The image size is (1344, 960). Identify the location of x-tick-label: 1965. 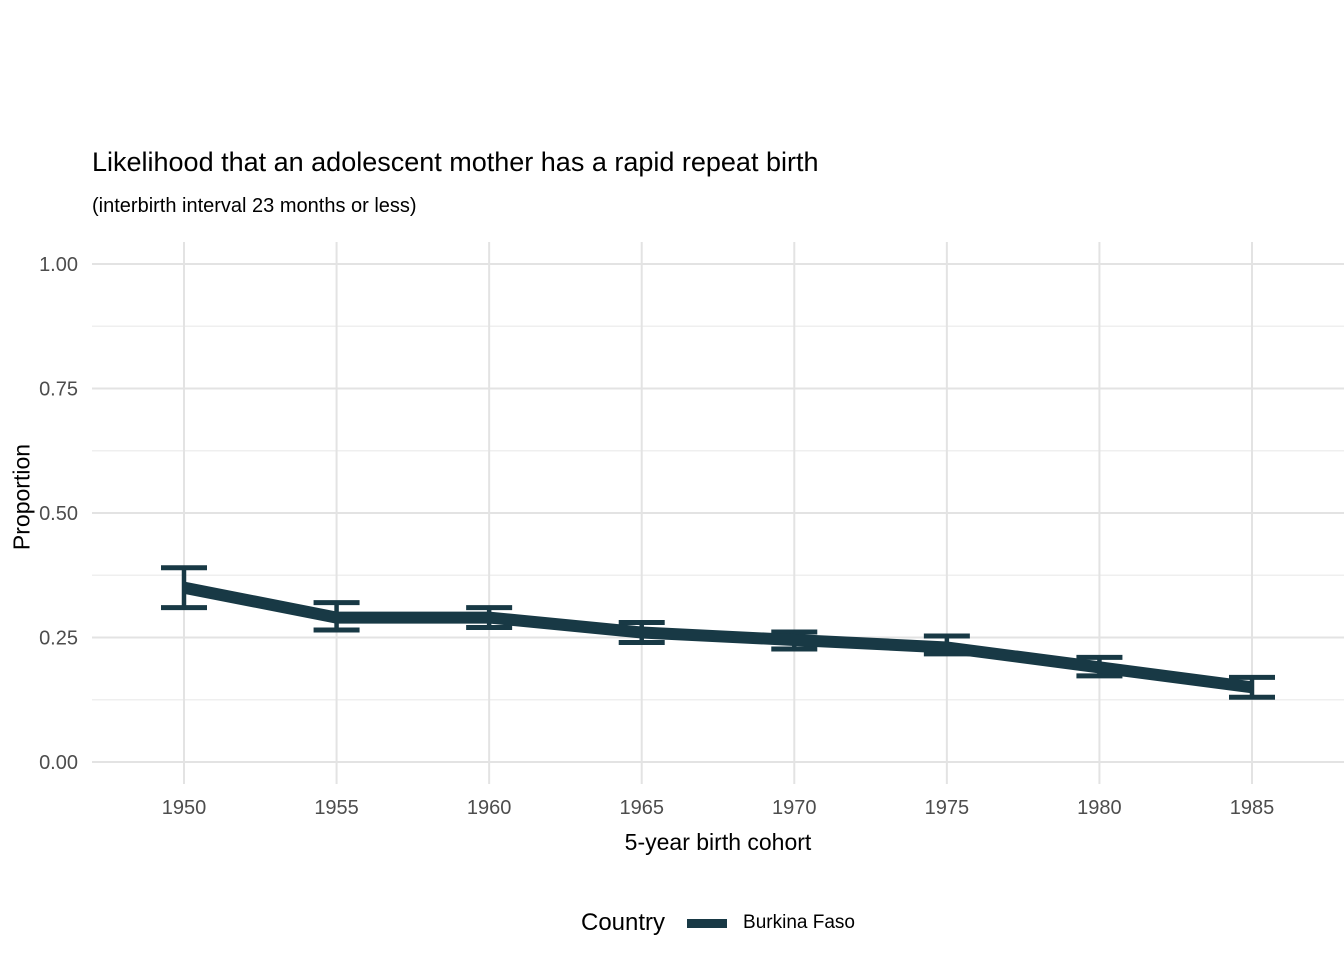
(641, 808).